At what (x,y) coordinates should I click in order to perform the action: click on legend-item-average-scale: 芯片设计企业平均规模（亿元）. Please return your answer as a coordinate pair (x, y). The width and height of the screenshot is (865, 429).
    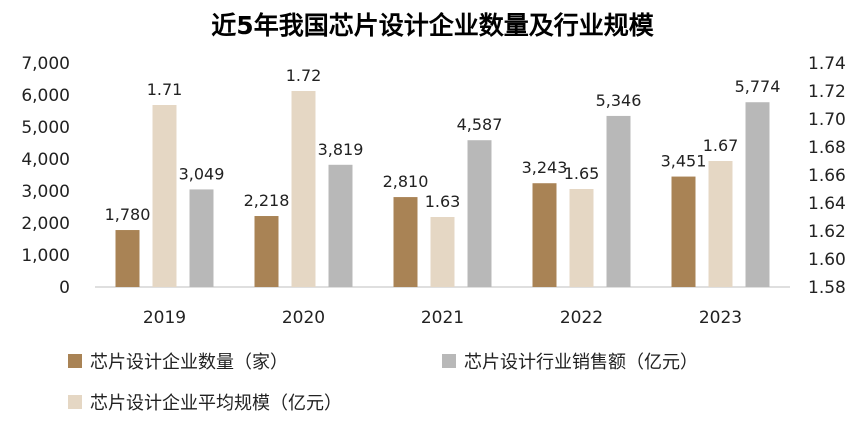
    Looking at the image, I should click on (205, 402).